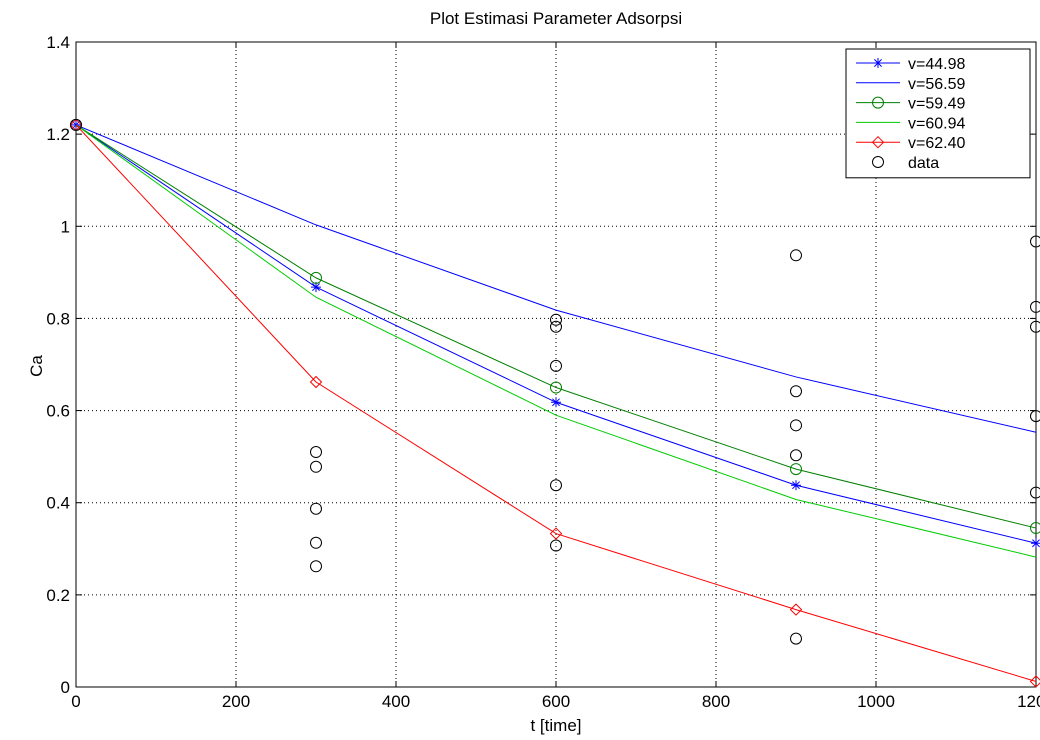 This screenshot has height=740, width=1040. What do you see at coordinates (936, 123) in the screenshot?
I see `legend-entry-label: v=60.94` at bounding box center [936, 123].